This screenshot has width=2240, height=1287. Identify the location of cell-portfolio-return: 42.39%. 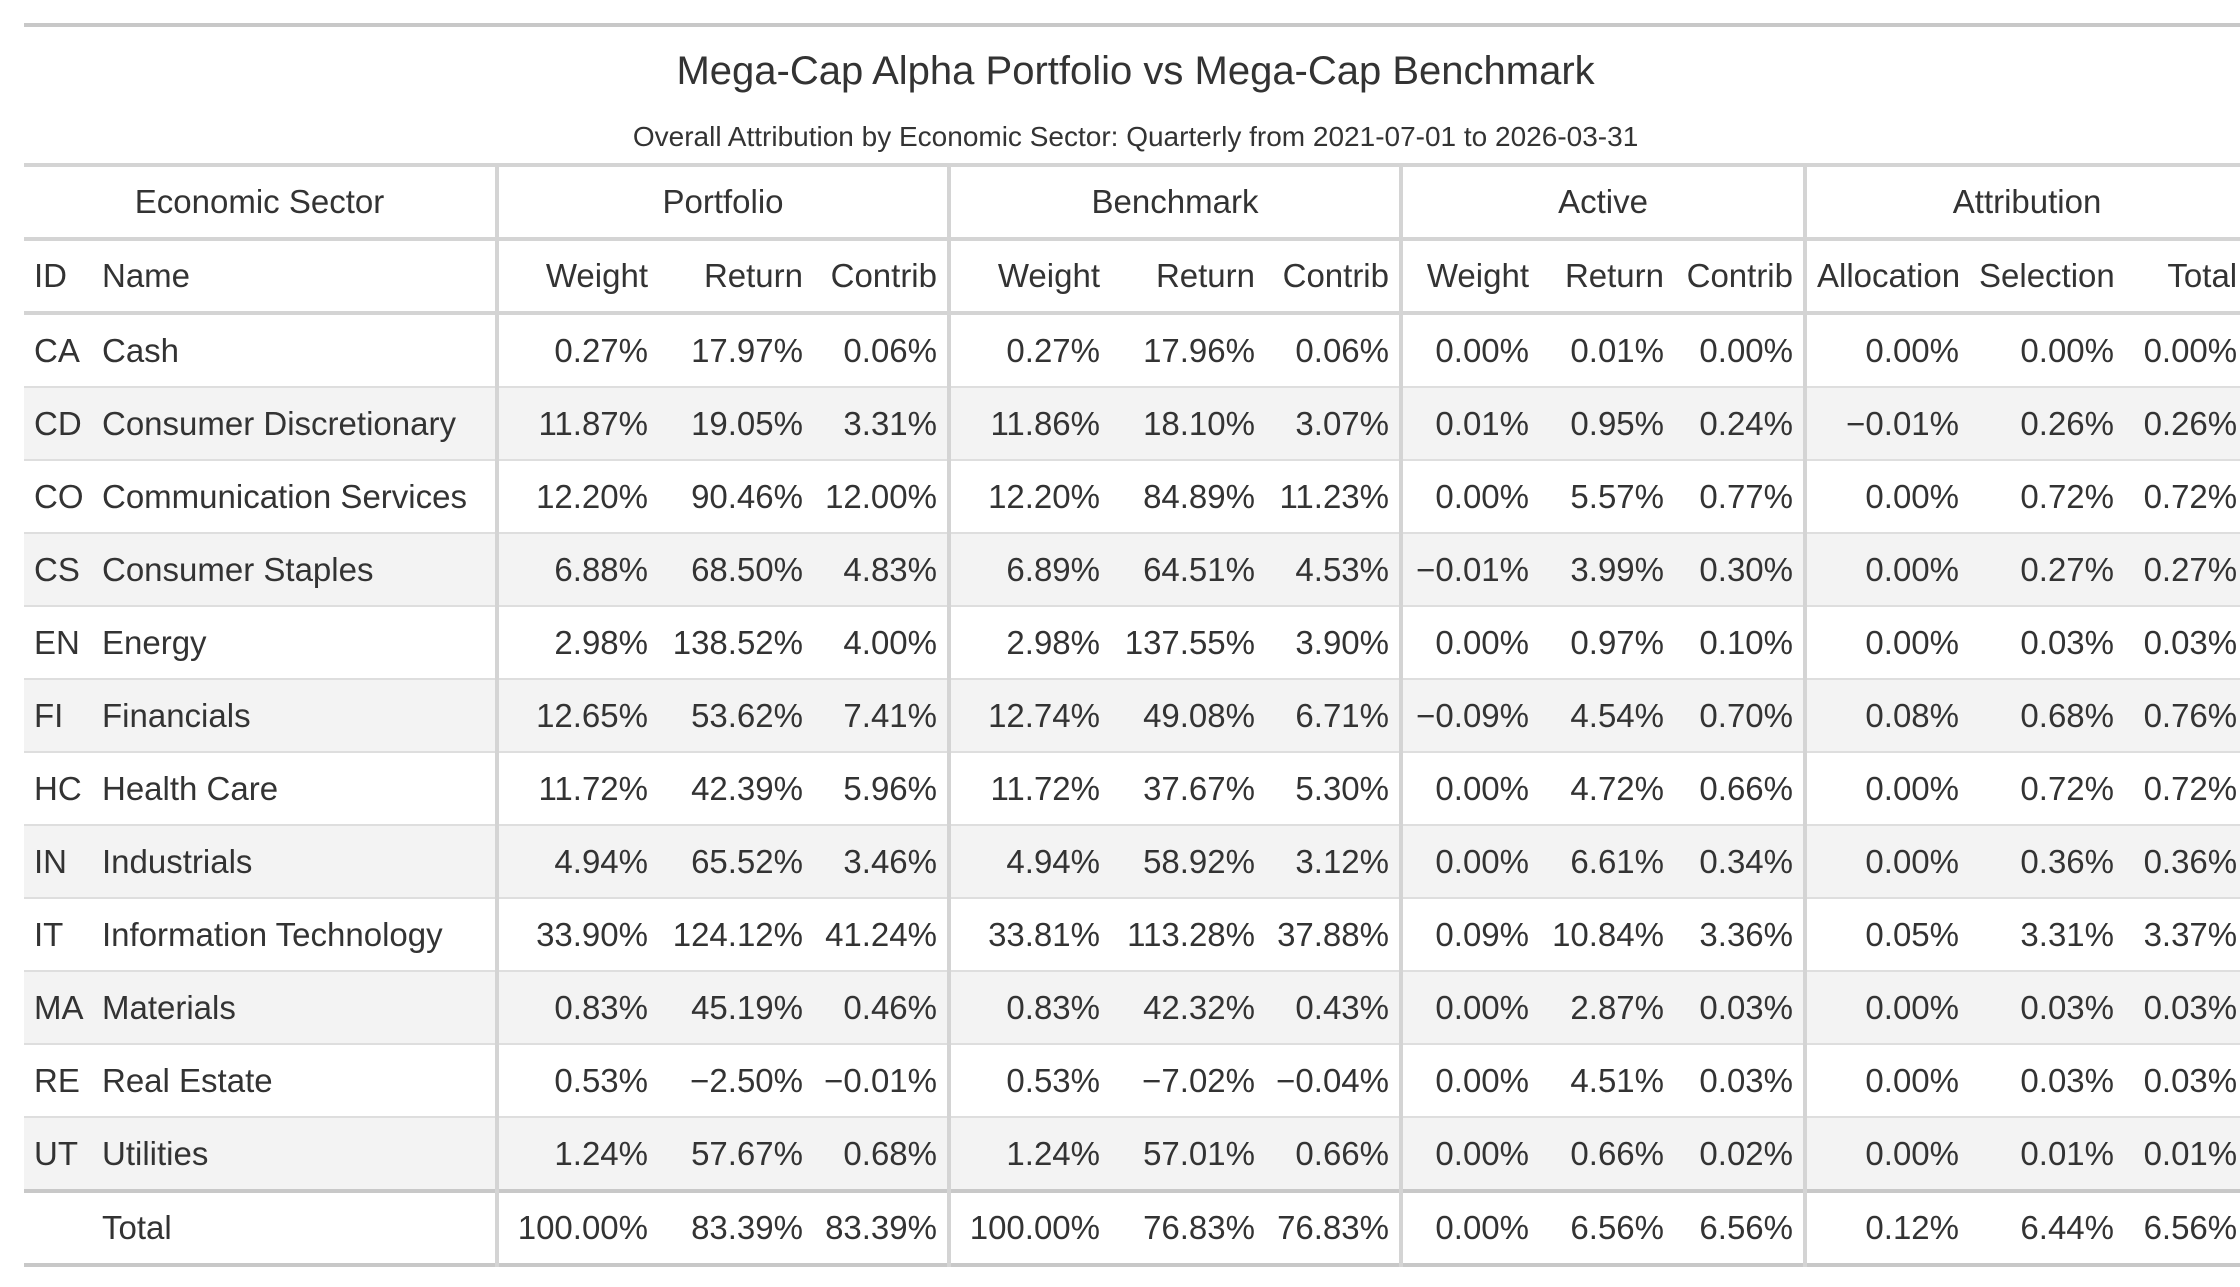
(735, 789).